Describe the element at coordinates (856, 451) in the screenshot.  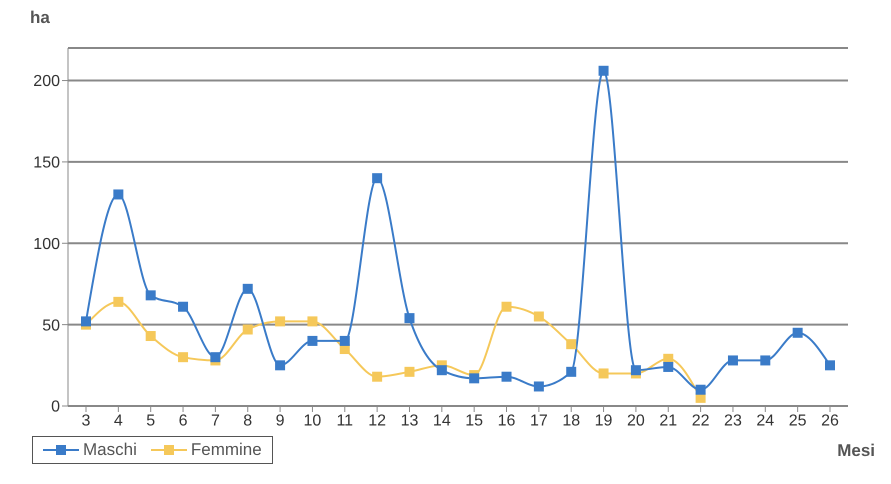
I see `x-axis-title: Mesi` at that location.